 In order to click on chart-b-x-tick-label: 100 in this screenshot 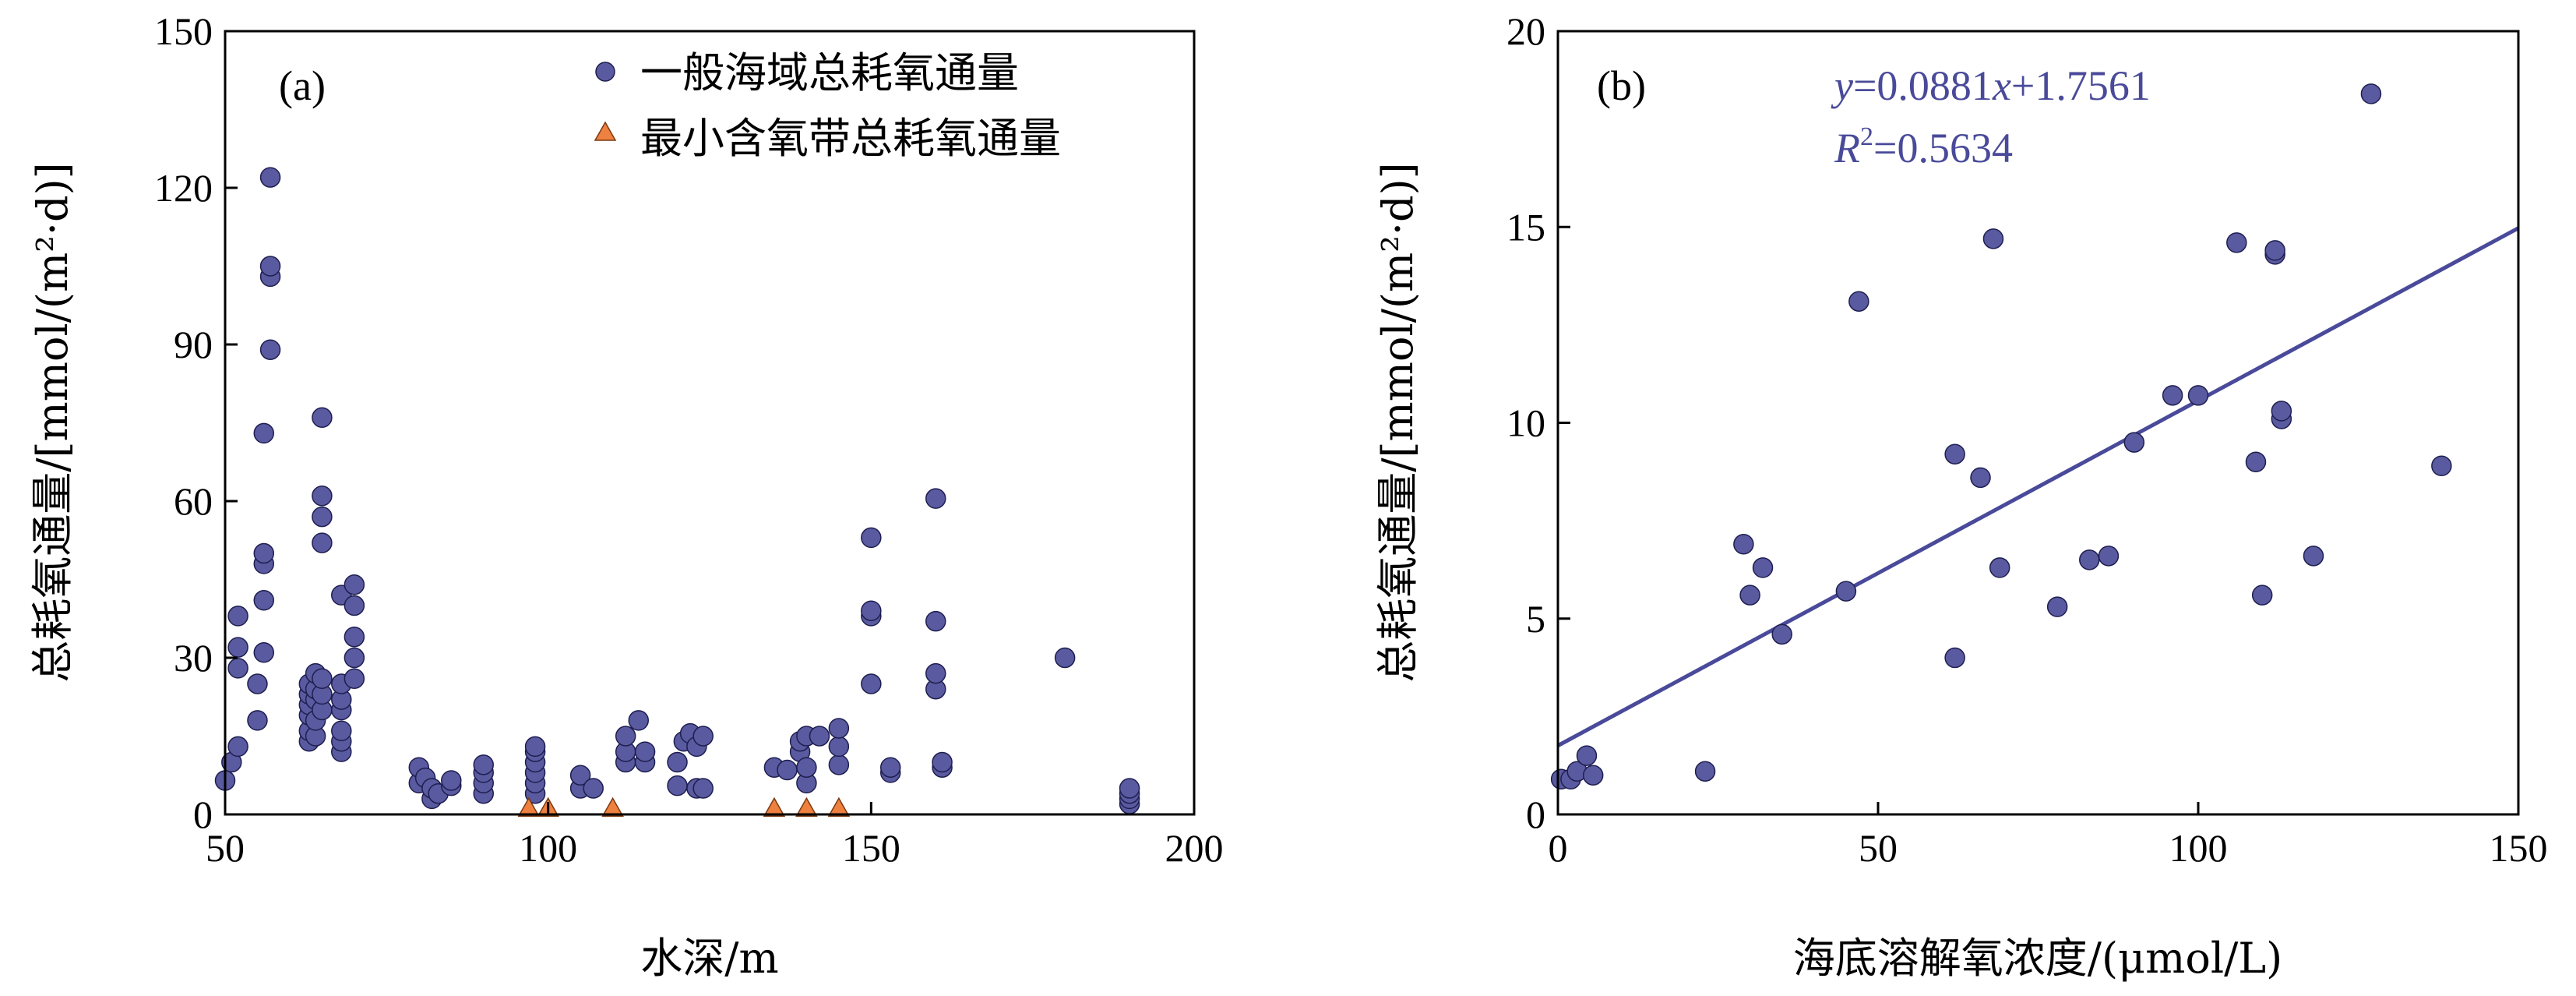, I will do `click(2198, 848)`.